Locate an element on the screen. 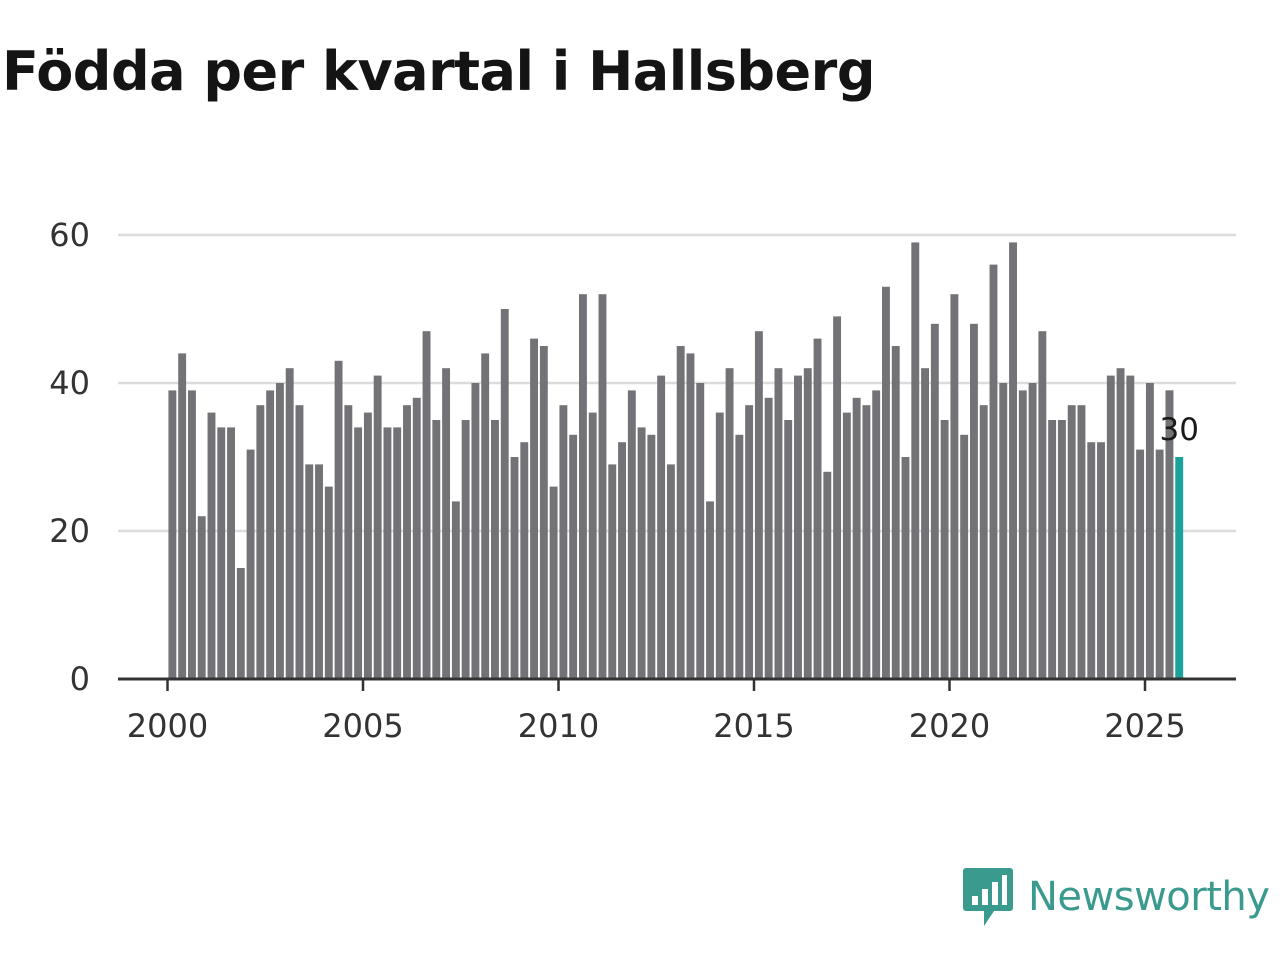  x-tick-label: 2015 is located at coordinates (753, 726).